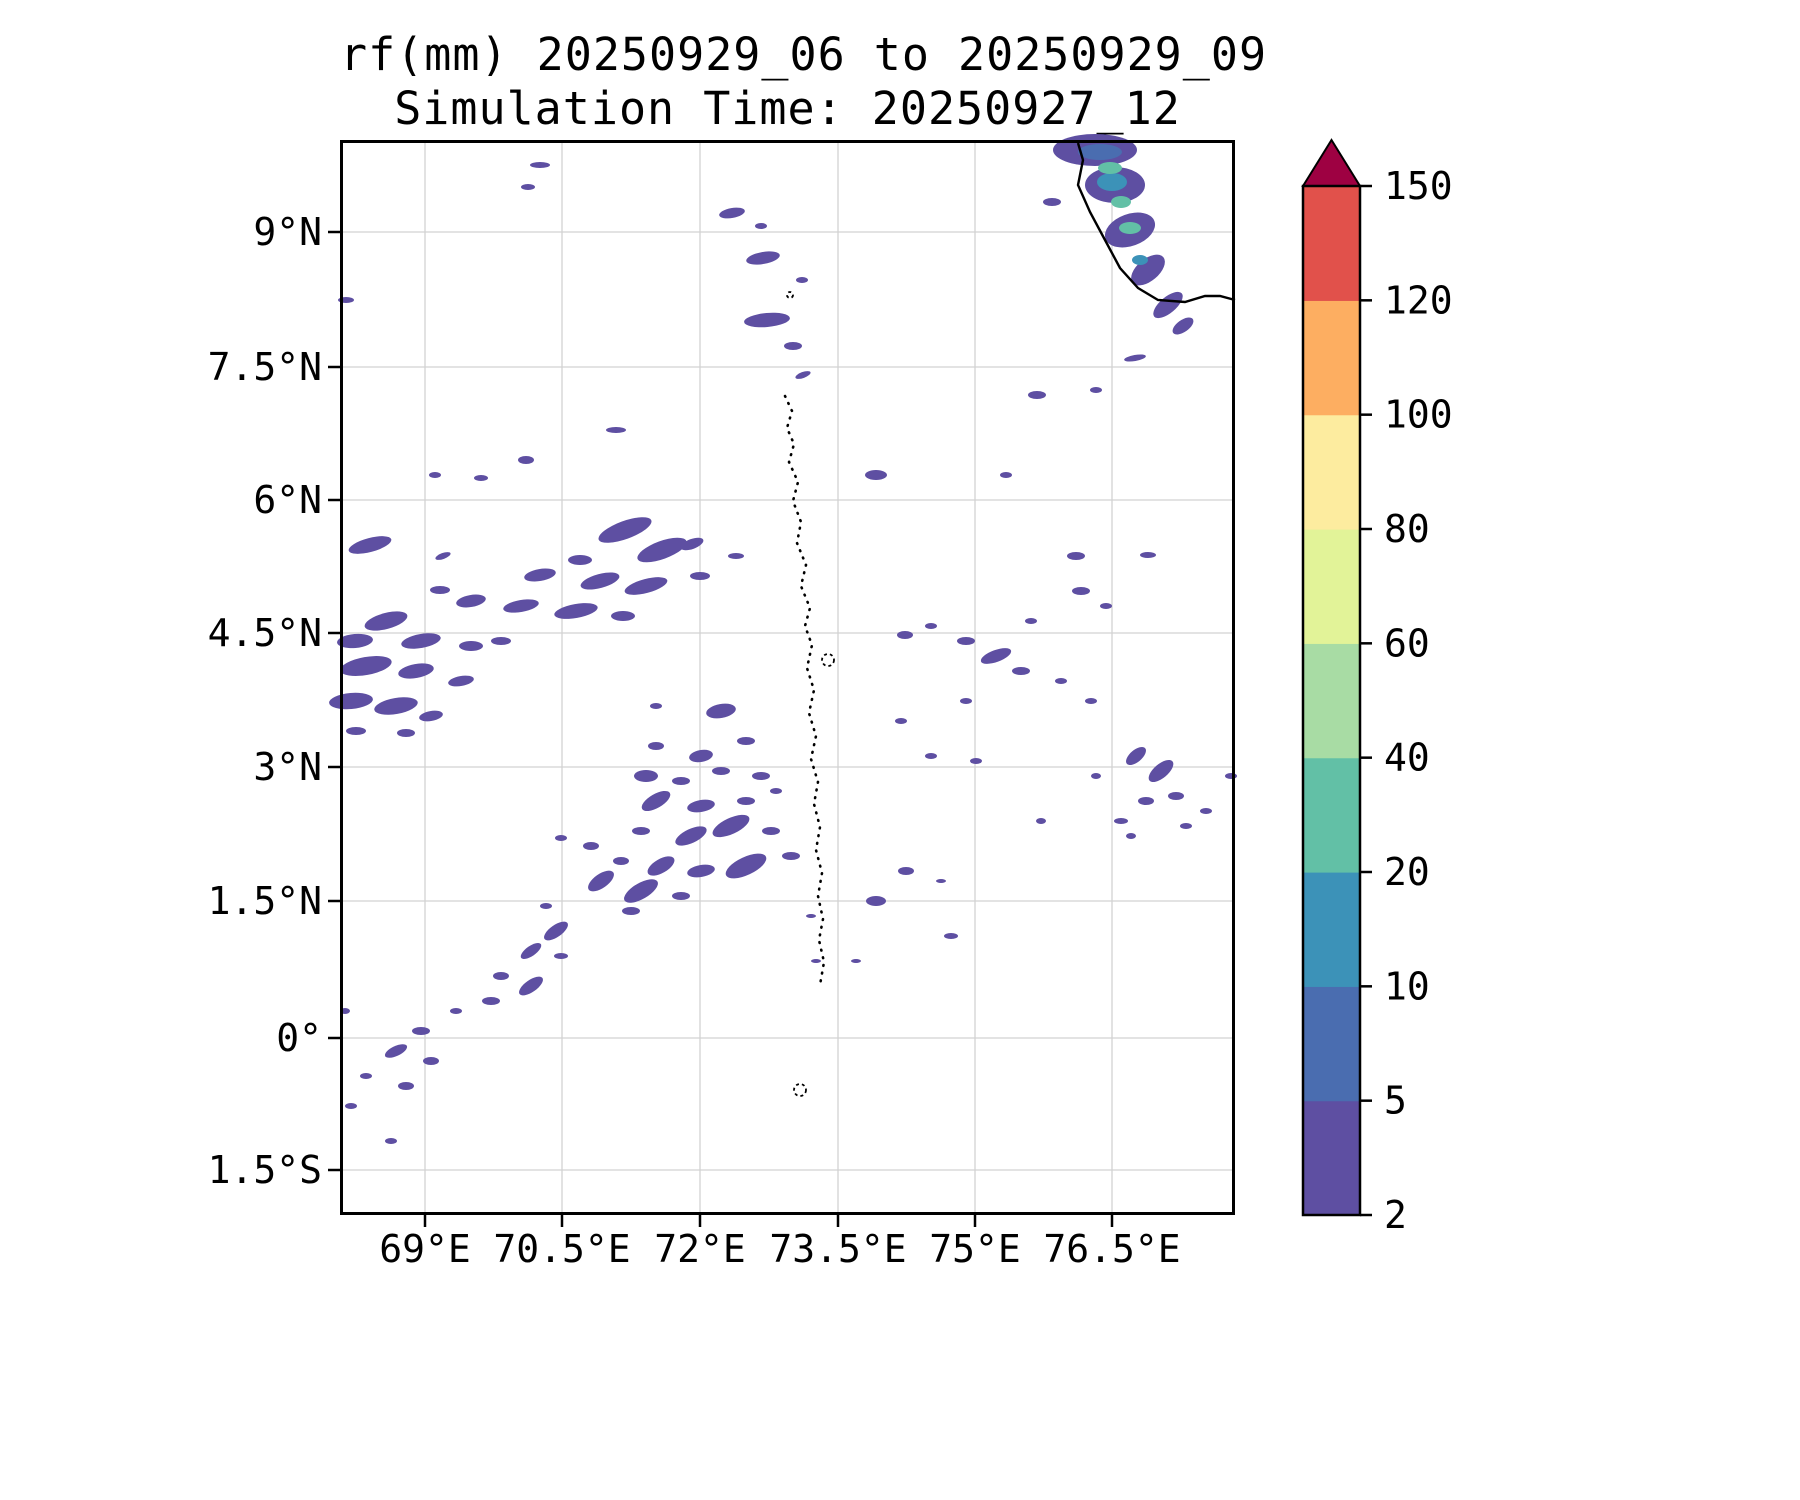 This screenshot has width=1800, height=1500. Describe the element at coordinates (838, 1249) in the screenshot. I see `x-tick-label: 73.5°E` at that location.